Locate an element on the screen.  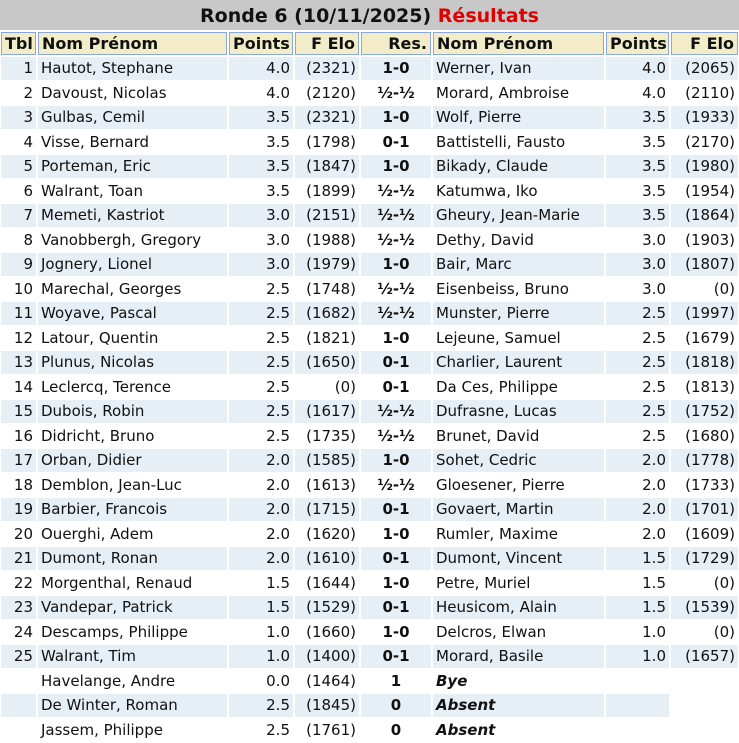
white-player-name: Orban, Didier is located at coordinates (132, 460).